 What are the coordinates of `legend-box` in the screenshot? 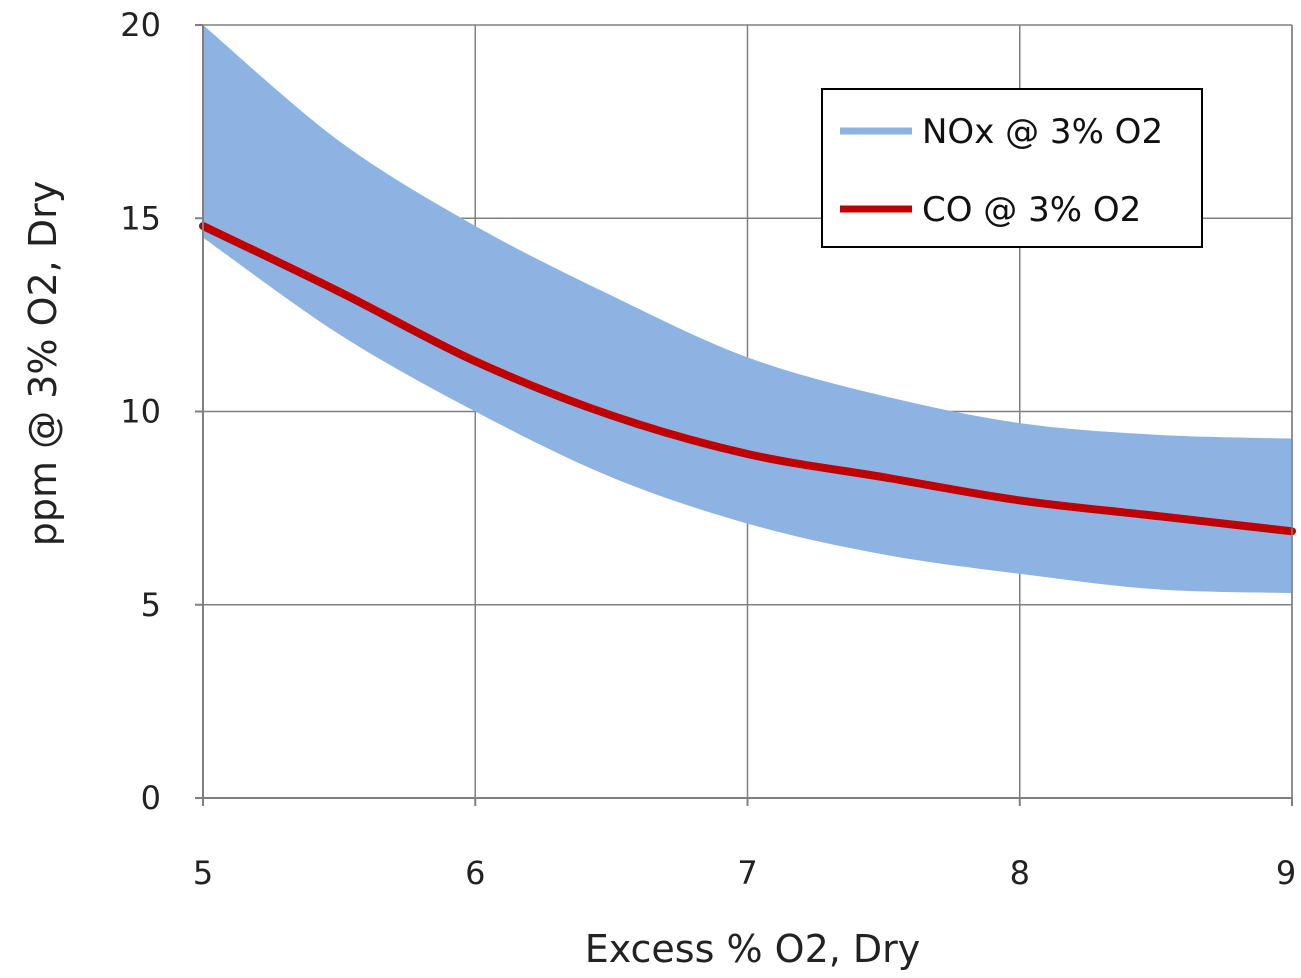 It's located at (1012, 168).